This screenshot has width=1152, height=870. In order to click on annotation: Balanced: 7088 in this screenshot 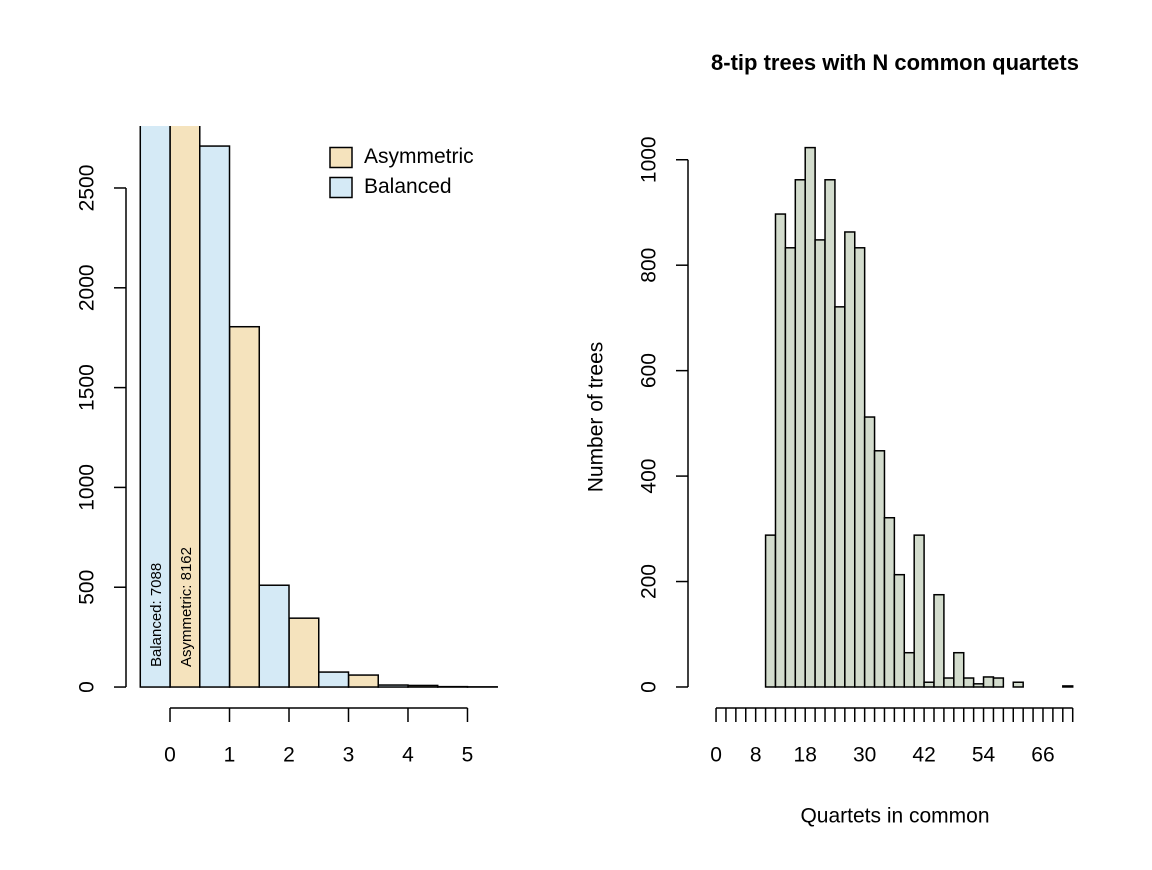, I will do `click(156, 615)`.